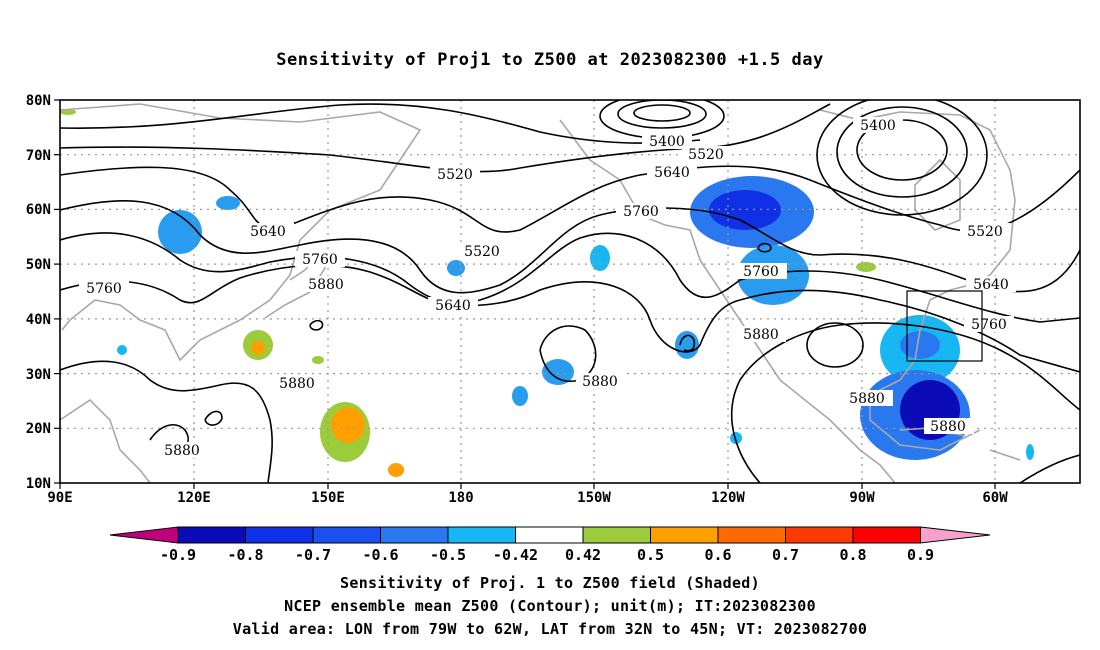 Image resolution: width=1100 pixels, height=650 pixels. Describe the element at coordinates (460, 498) in the screenshot. I see `lon-label: 180` at that location.